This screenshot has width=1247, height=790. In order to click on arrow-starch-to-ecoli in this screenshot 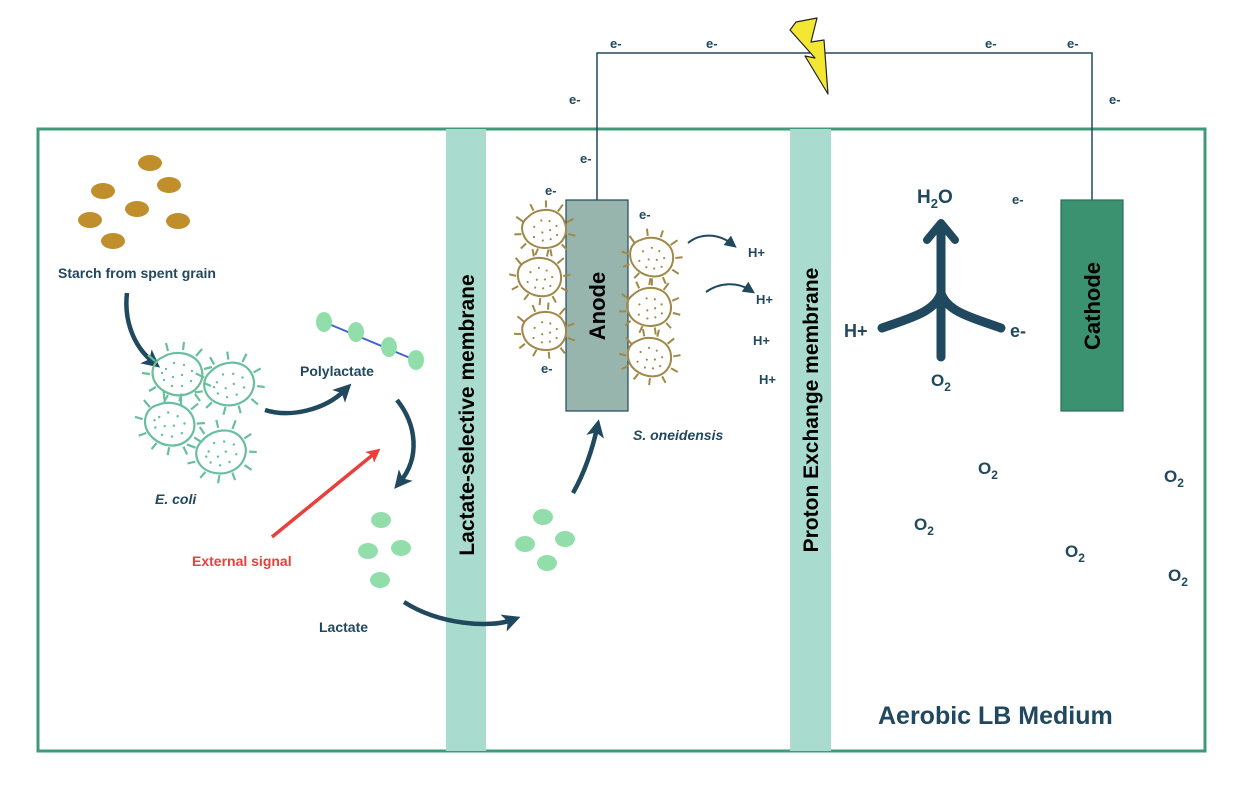, I will do `click(142, 330)`.